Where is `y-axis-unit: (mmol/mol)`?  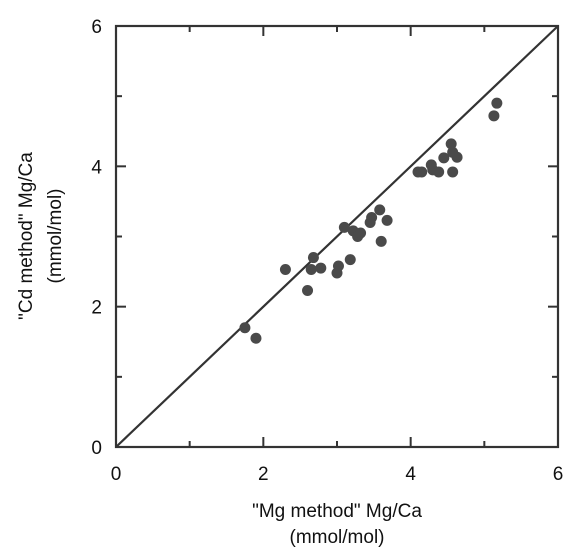 y-axis-unit: (mmol/mol) is located at coordinates (55, 236).